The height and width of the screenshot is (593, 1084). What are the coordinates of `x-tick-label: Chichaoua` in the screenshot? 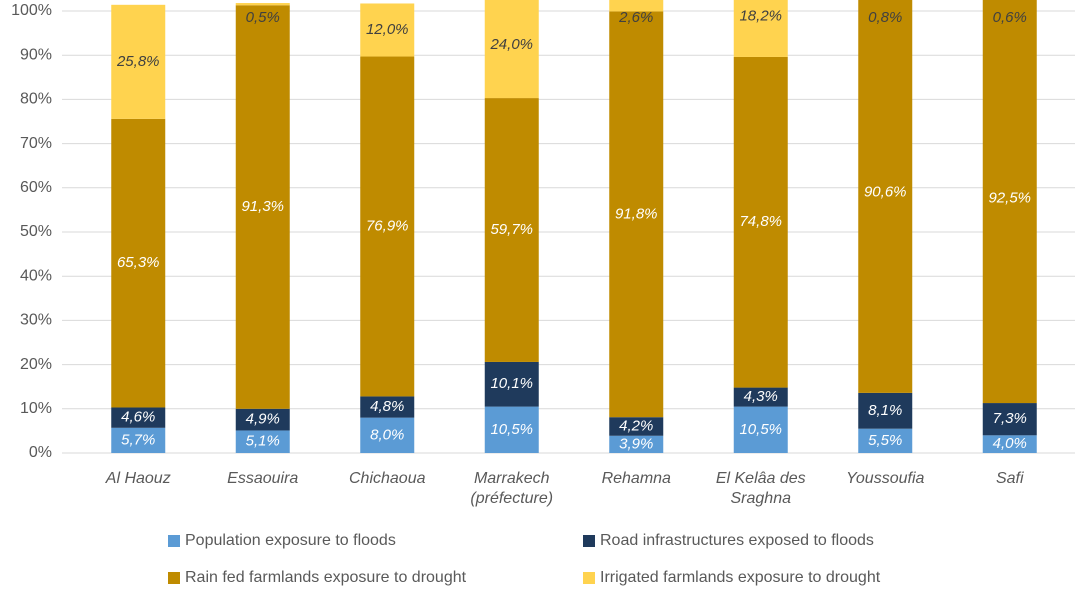 It's located at (387, 478).